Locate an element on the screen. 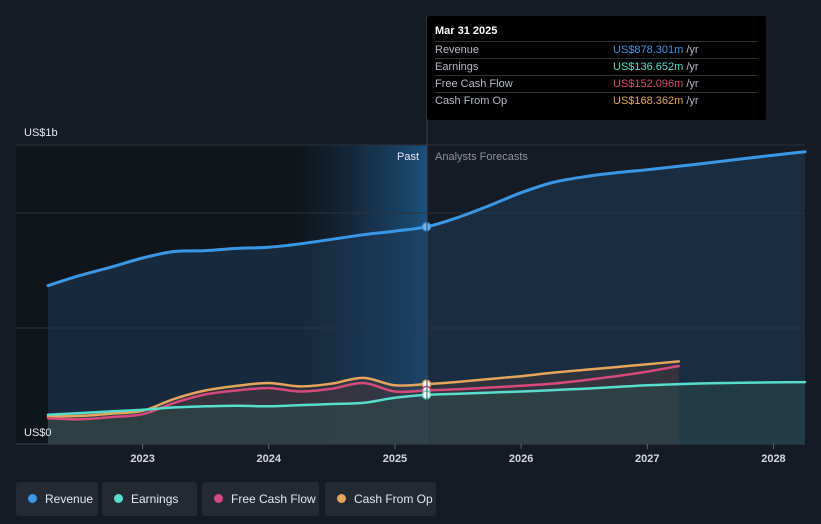 The width and height of the screenshot is (821, 524). past-label: Past is located at coordinates (408, 157).